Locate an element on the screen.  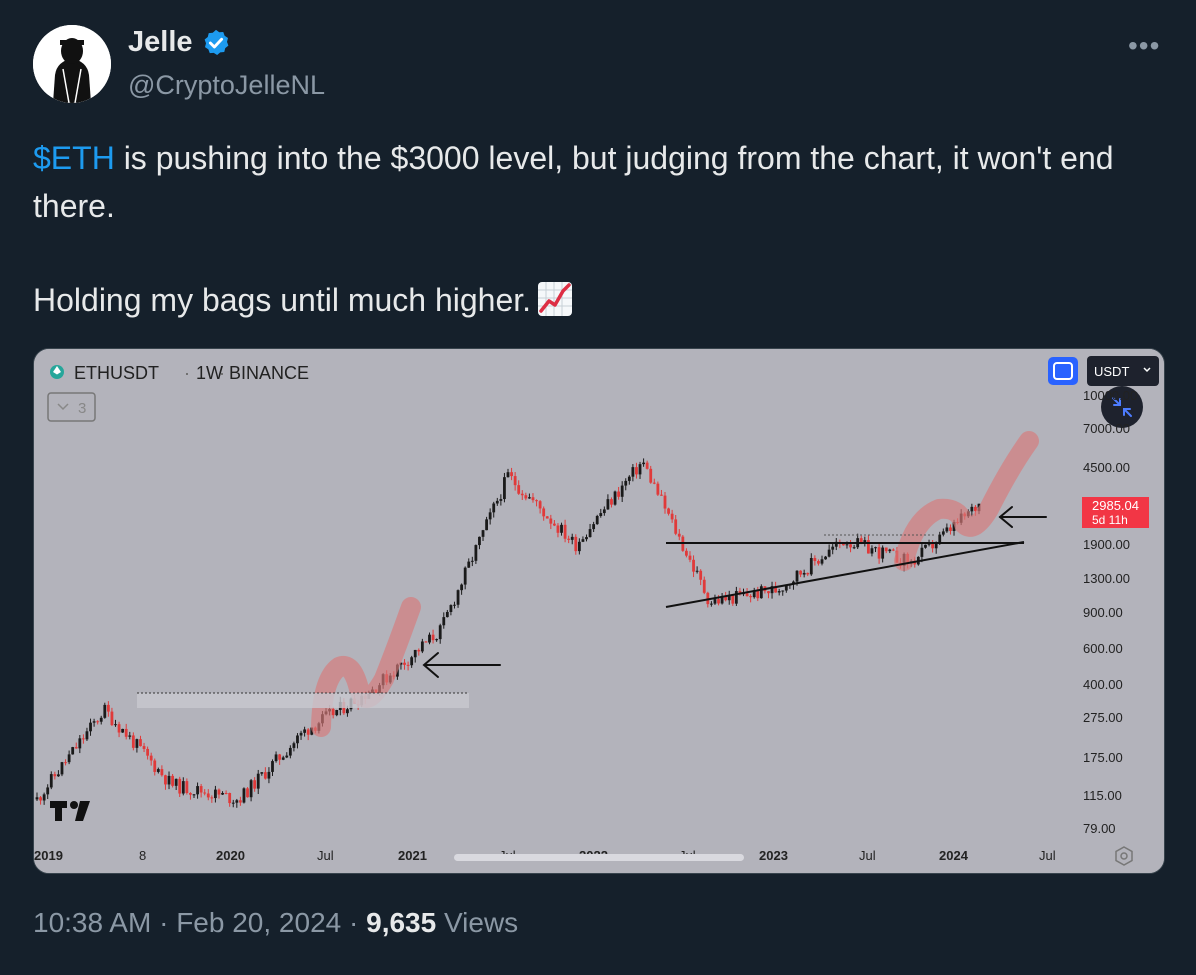
chevron-down-icon is located at coordinates (63, 407).